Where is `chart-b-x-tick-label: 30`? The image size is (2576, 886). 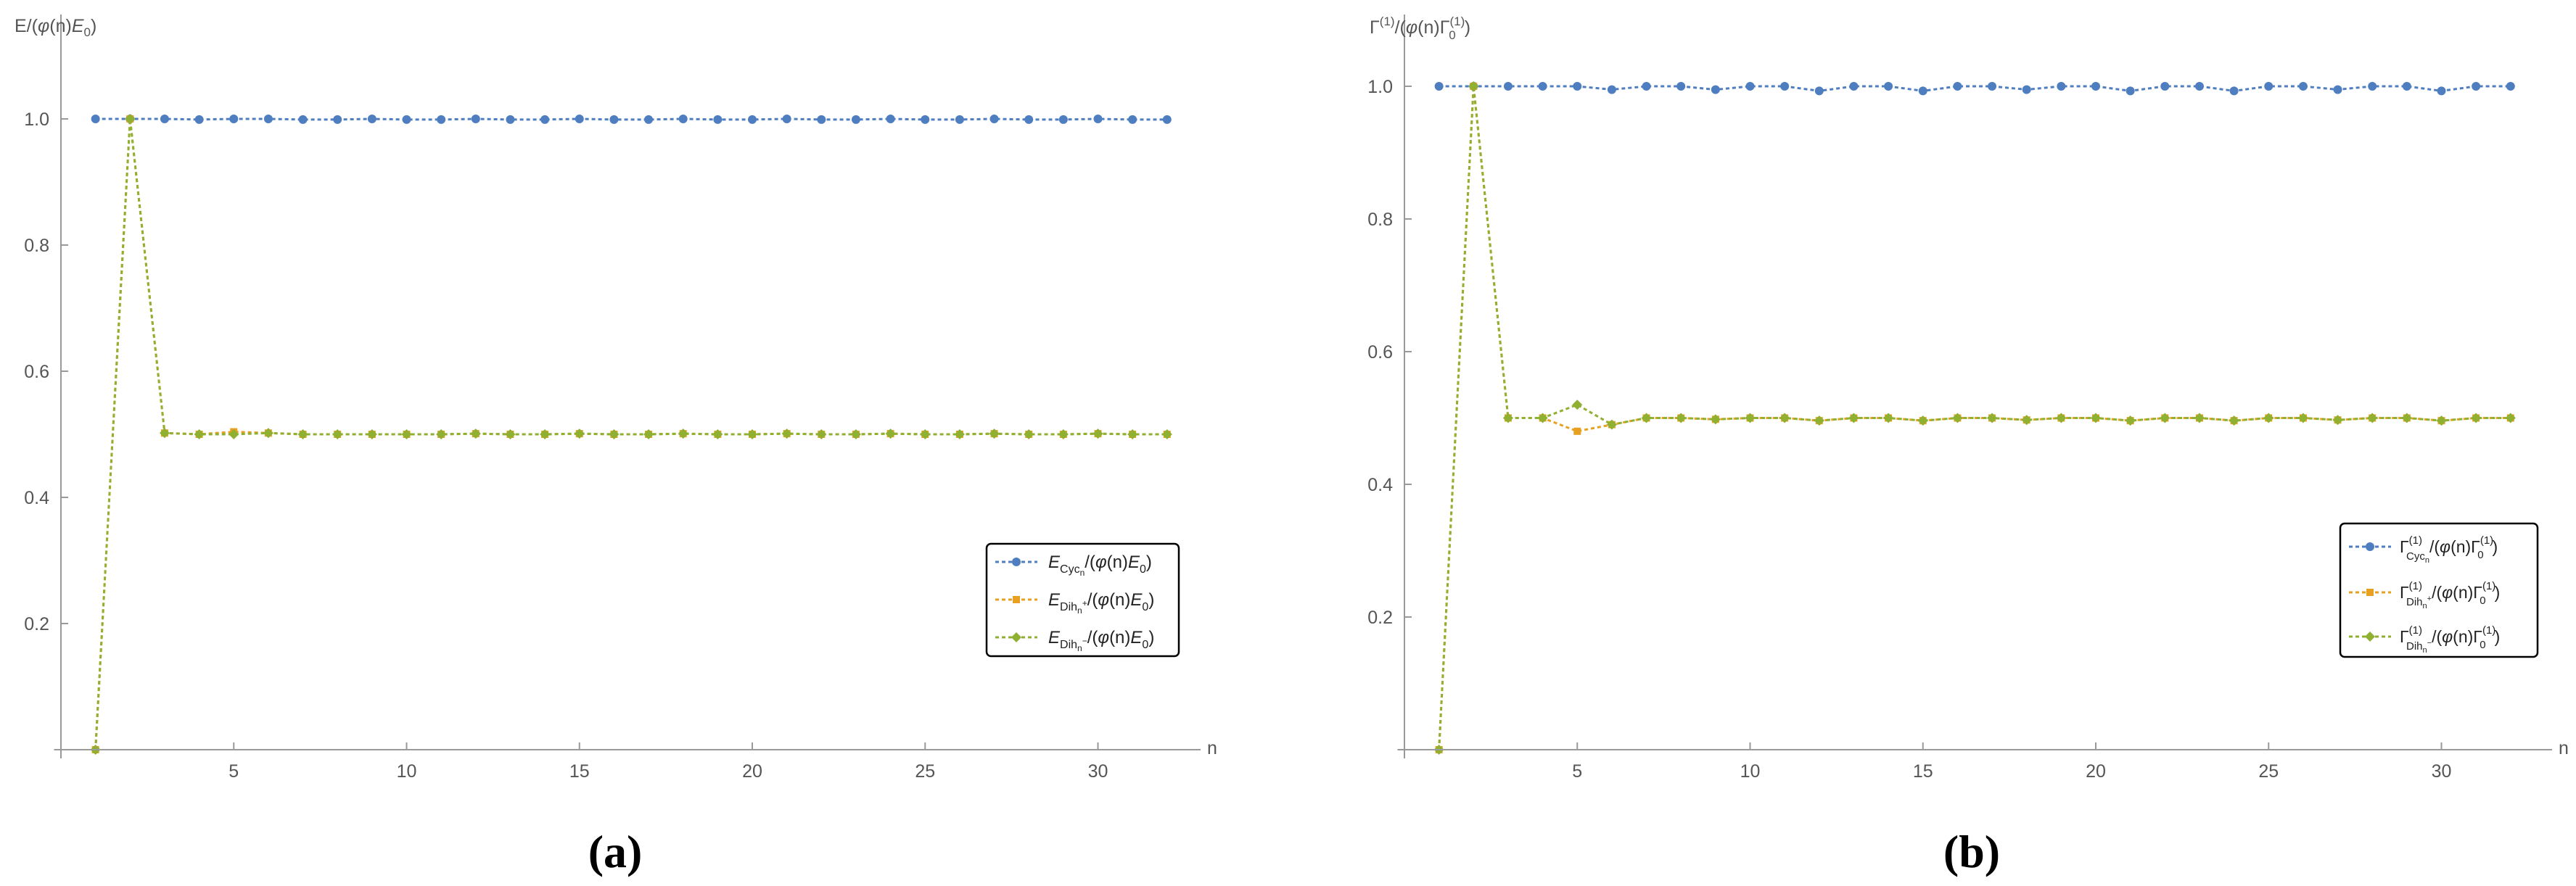
chart-b-x-tick-label: 30 is located at coordinates (2442, 771).